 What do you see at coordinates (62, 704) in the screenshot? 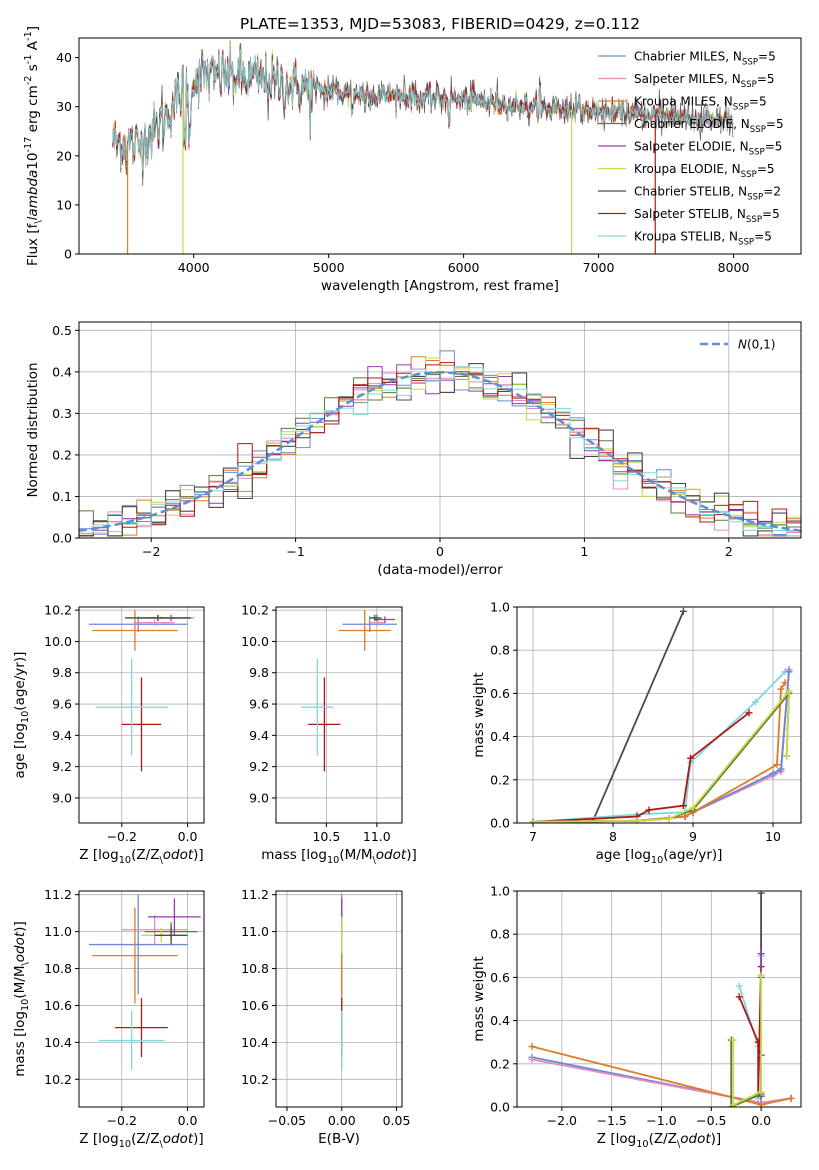
I see `y-tick-label: 9.6` at bounding box center [62, 704].